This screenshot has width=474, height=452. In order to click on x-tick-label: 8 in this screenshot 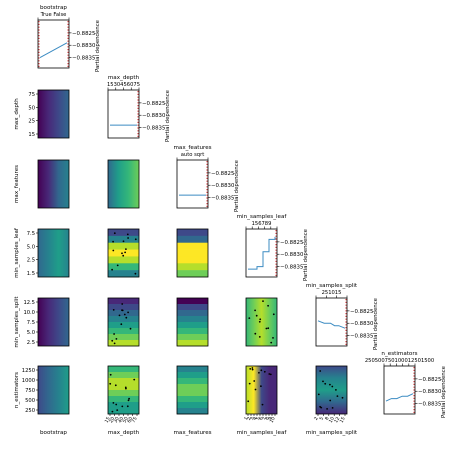, I will do `click(327, 419)`.